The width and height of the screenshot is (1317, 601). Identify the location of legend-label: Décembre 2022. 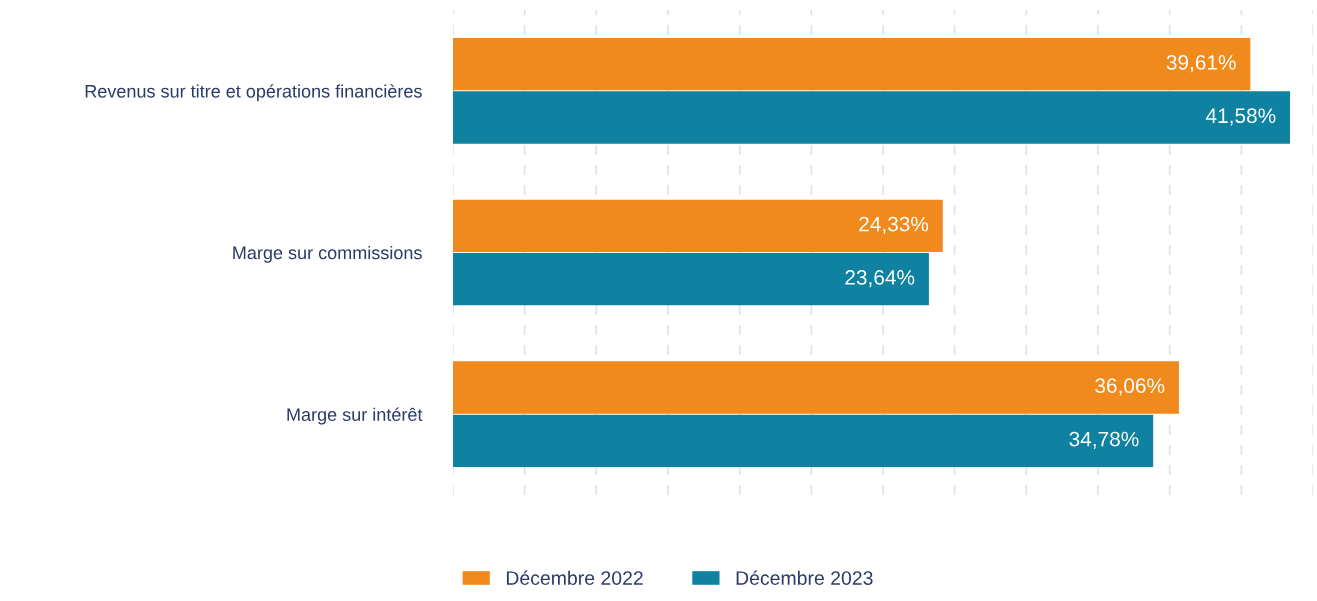
(574, 577).